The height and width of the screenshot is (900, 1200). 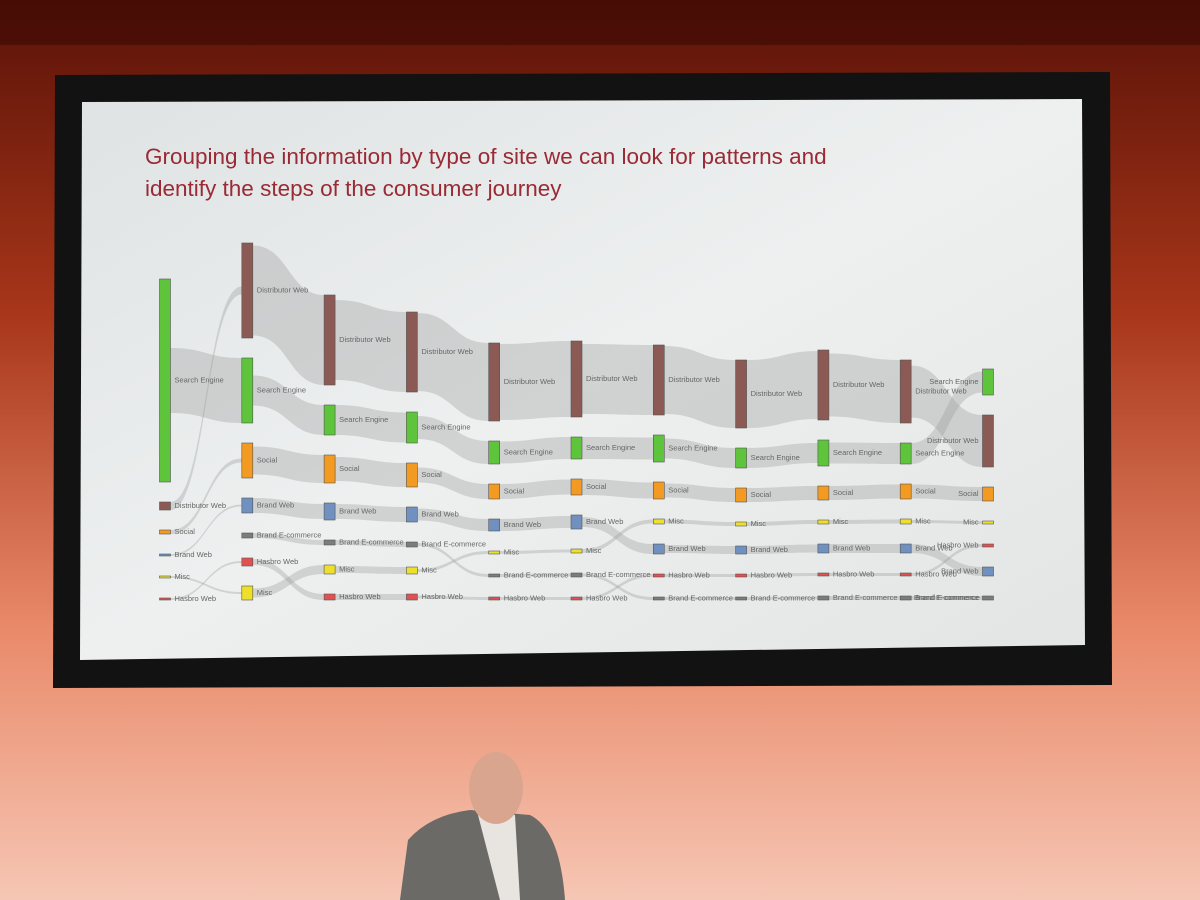 What do you see at coordinates (499, 857) in the screenshot?
I see `presenter-shirt` at bounding box center [499, 857].